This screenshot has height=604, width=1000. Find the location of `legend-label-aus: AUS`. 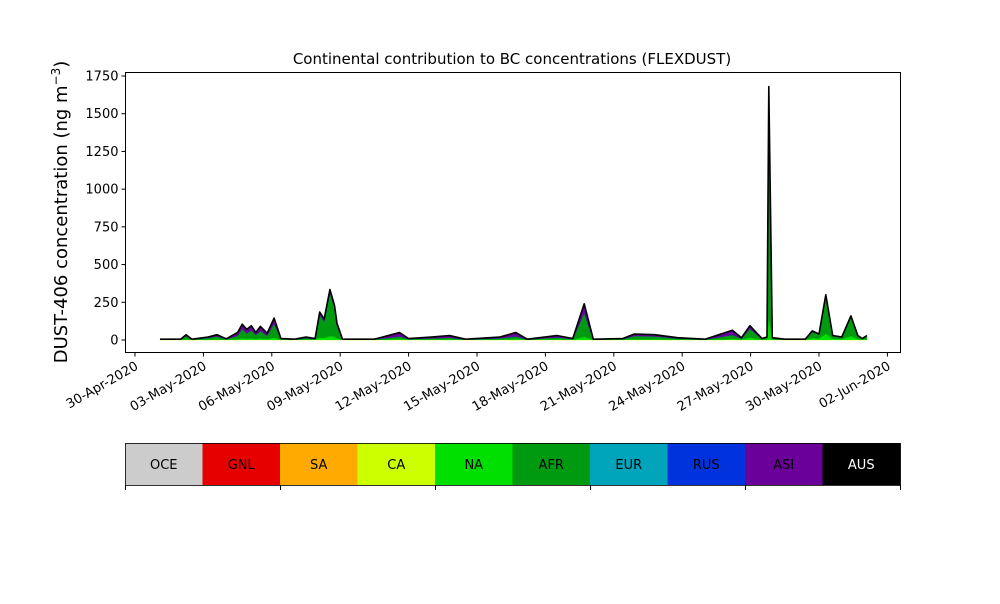

legend-label-aus: AUS is located at coordinates (861, 465).